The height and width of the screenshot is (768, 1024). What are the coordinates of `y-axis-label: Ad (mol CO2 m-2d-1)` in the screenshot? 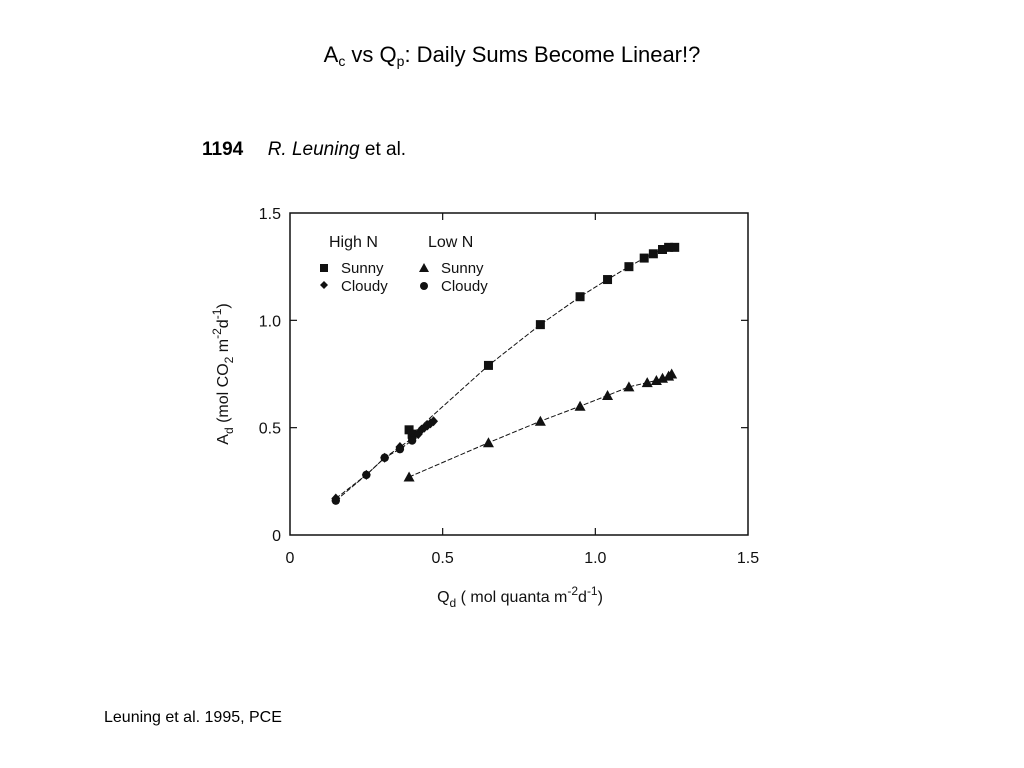 It's located at (223, 373).